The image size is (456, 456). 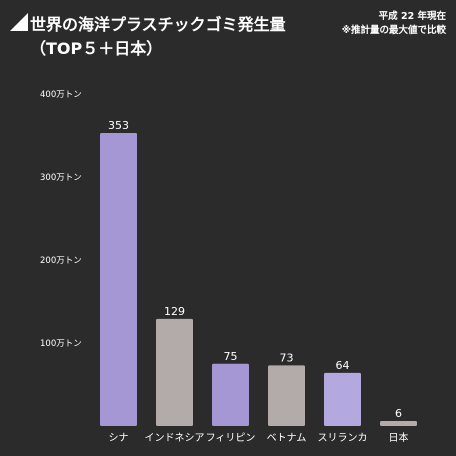 What do you see at coordinates (119, 438) in the screenshot?
I see `x-tick-label: シナ` at bounding box center [119, 438].